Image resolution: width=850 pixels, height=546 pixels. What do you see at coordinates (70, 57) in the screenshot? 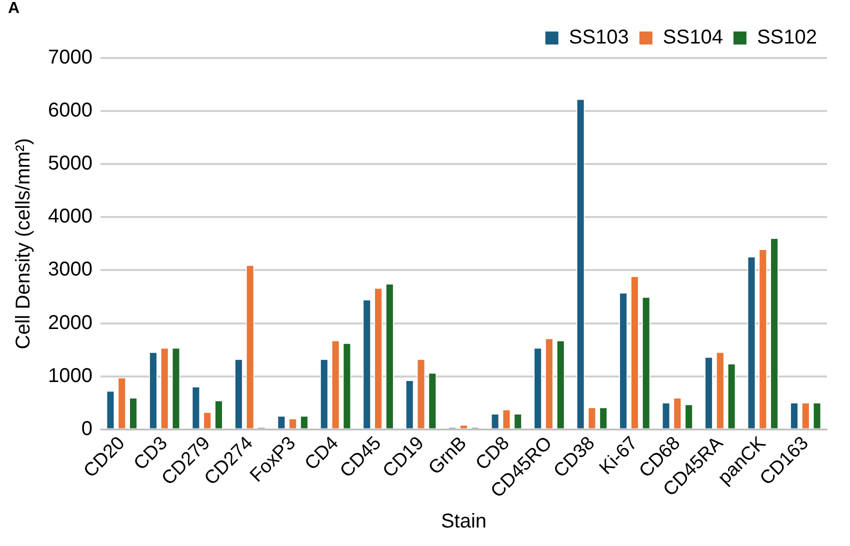
I see `y-tick-label: 7000` at bounding box center [70, 57].